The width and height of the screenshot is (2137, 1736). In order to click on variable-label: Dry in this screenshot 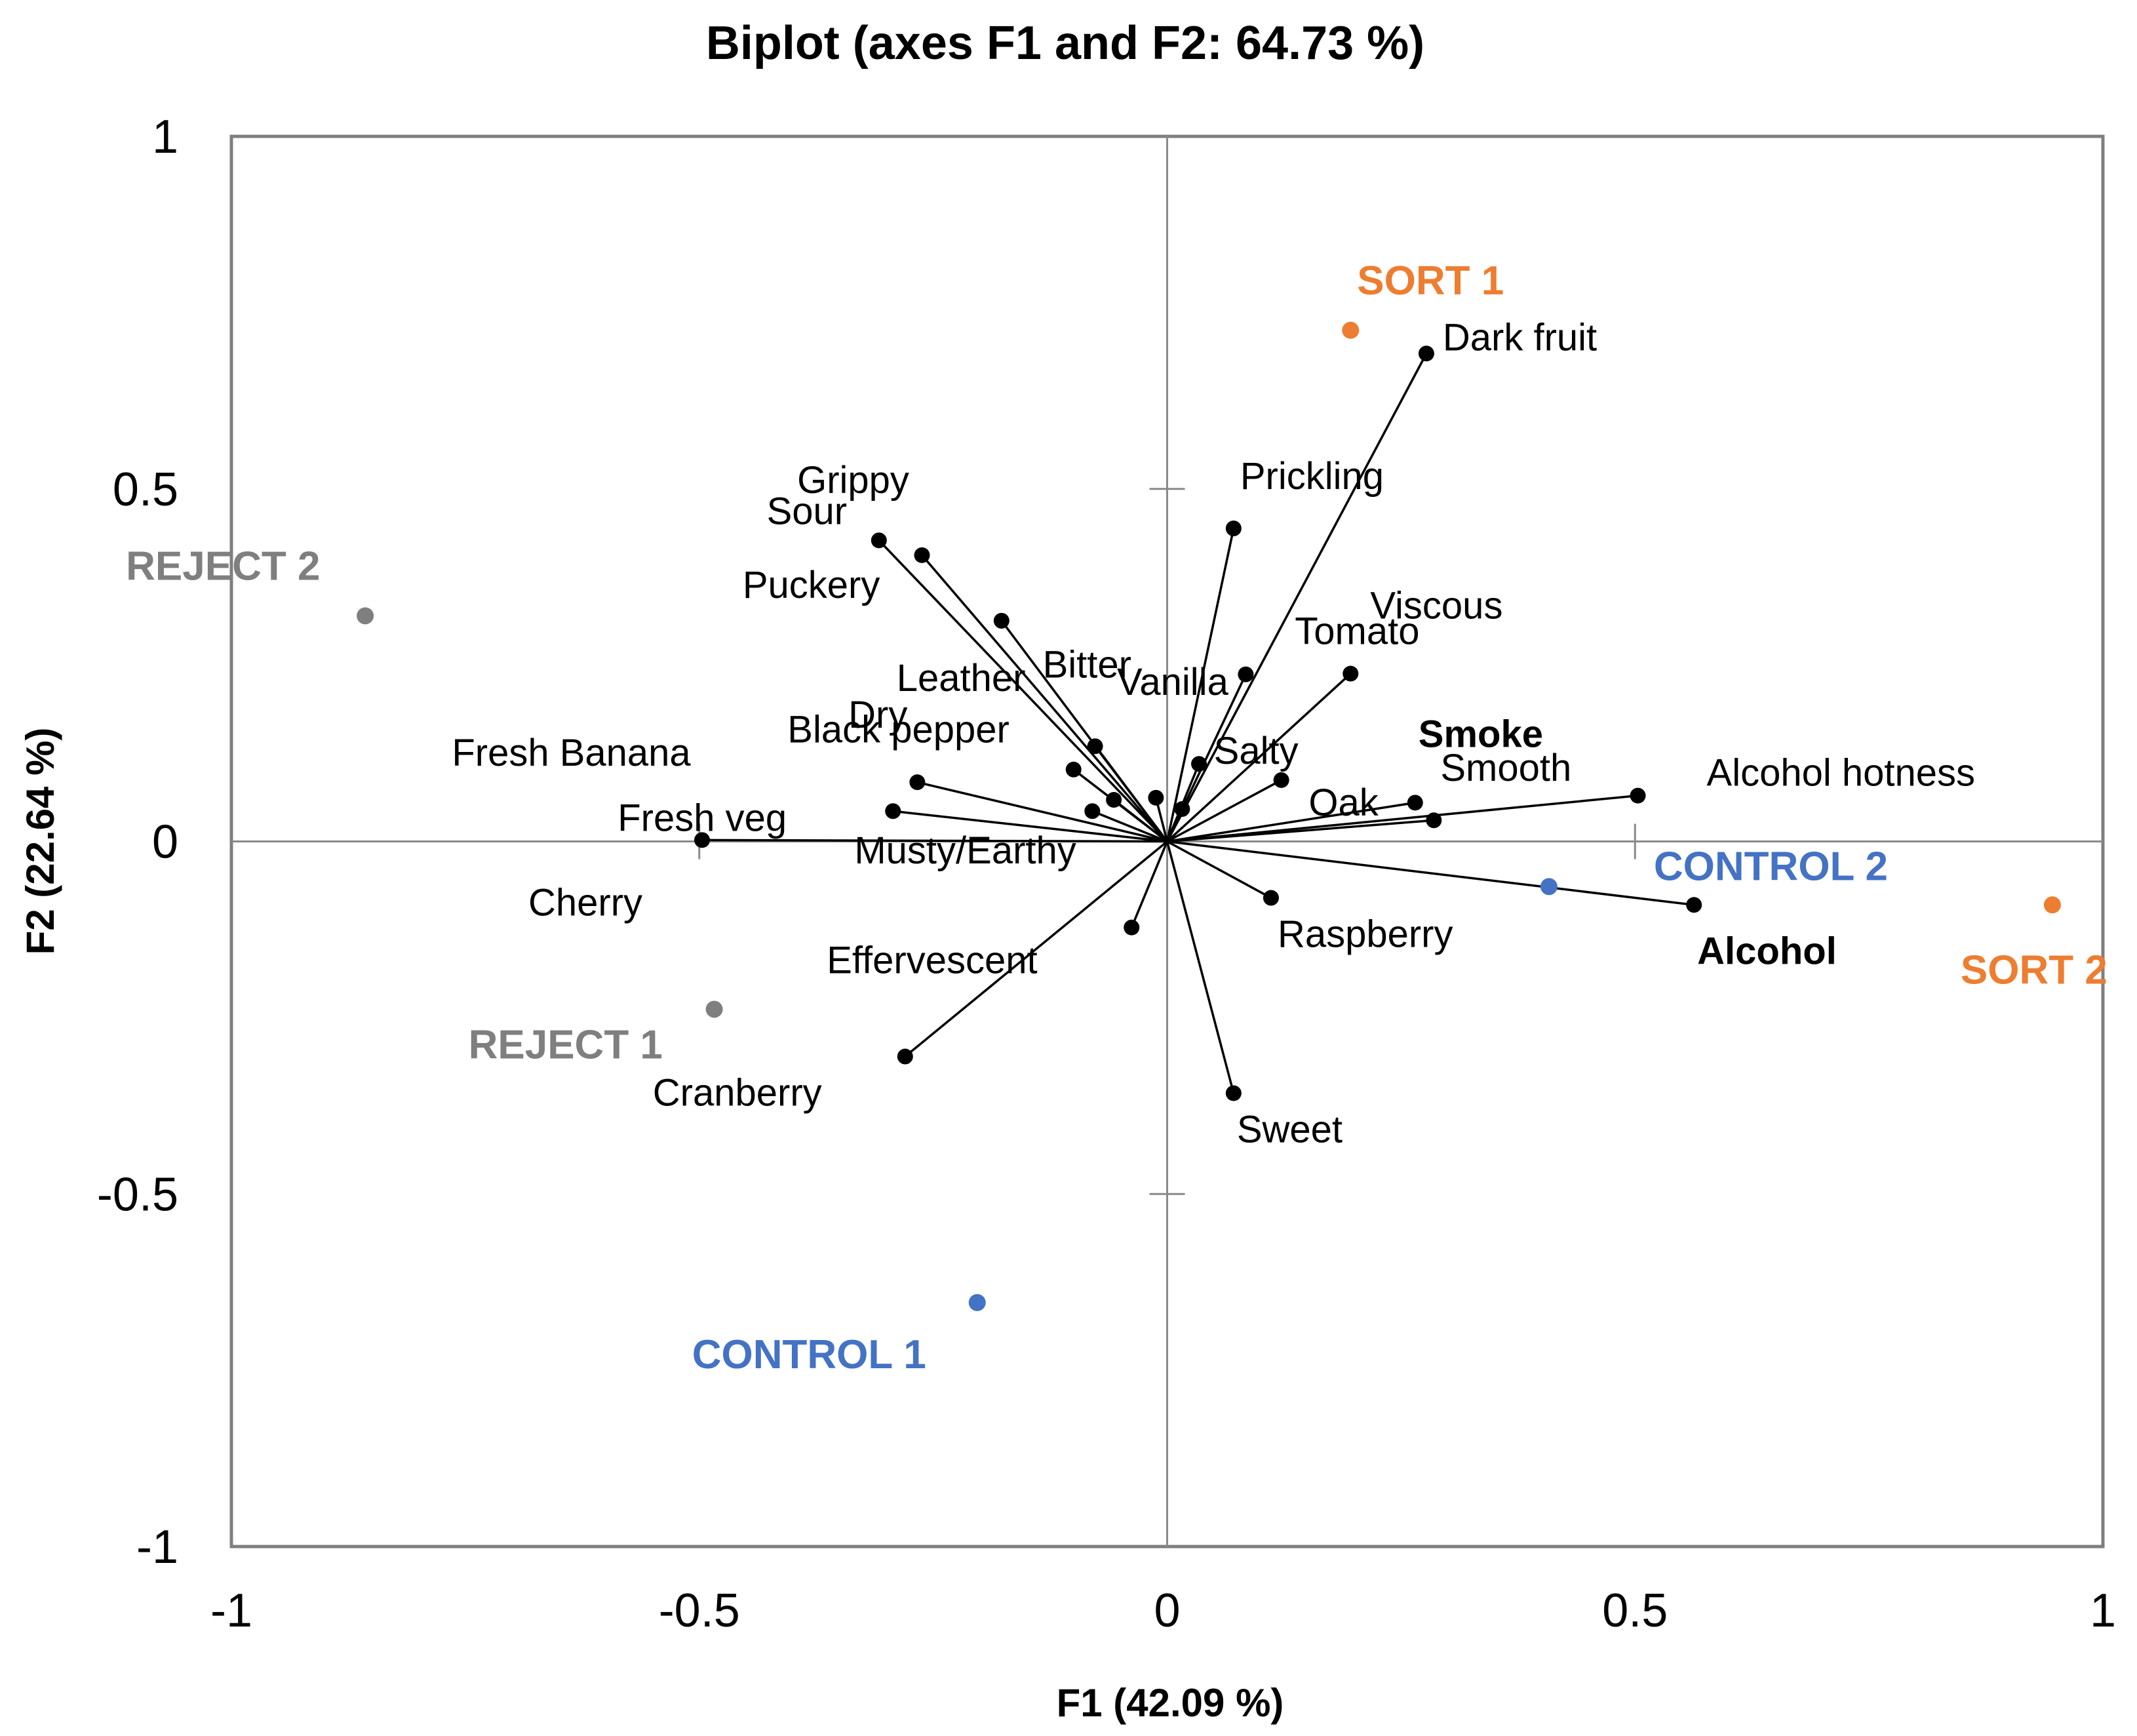, I will do `click(877, 715)`.